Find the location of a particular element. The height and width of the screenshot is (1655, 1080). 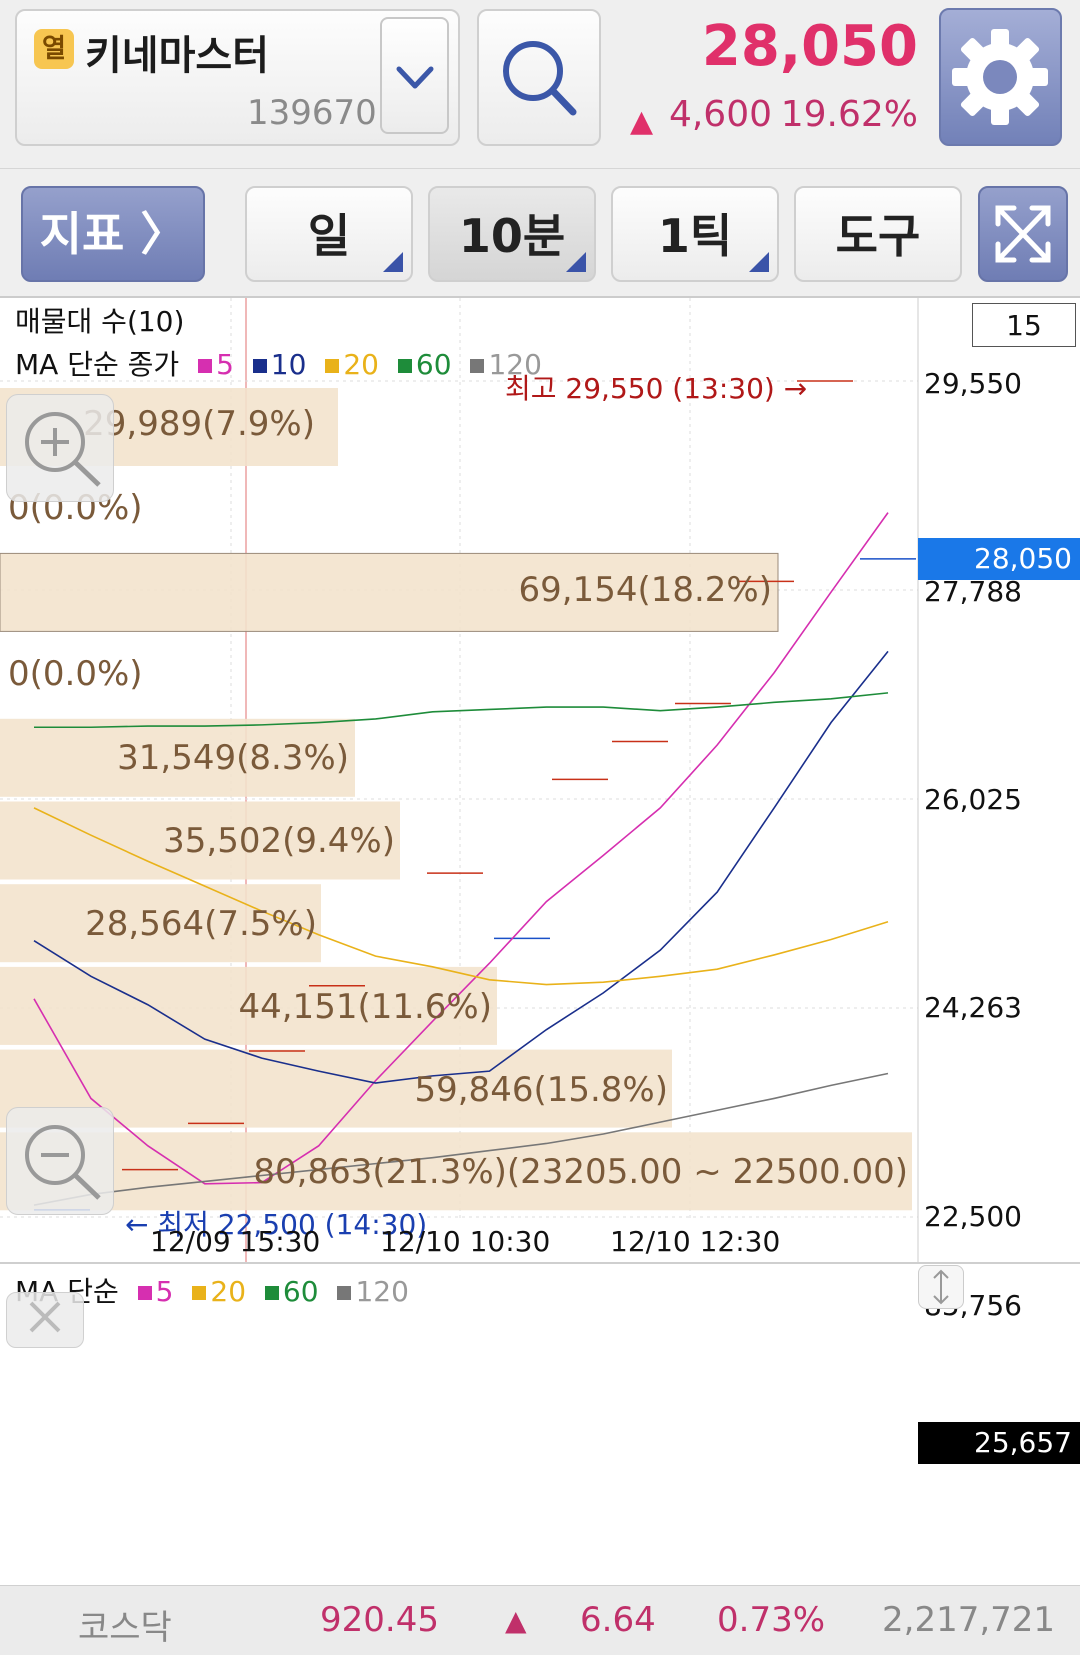

ma5-label: 5 is located at coordinates (225, 364).